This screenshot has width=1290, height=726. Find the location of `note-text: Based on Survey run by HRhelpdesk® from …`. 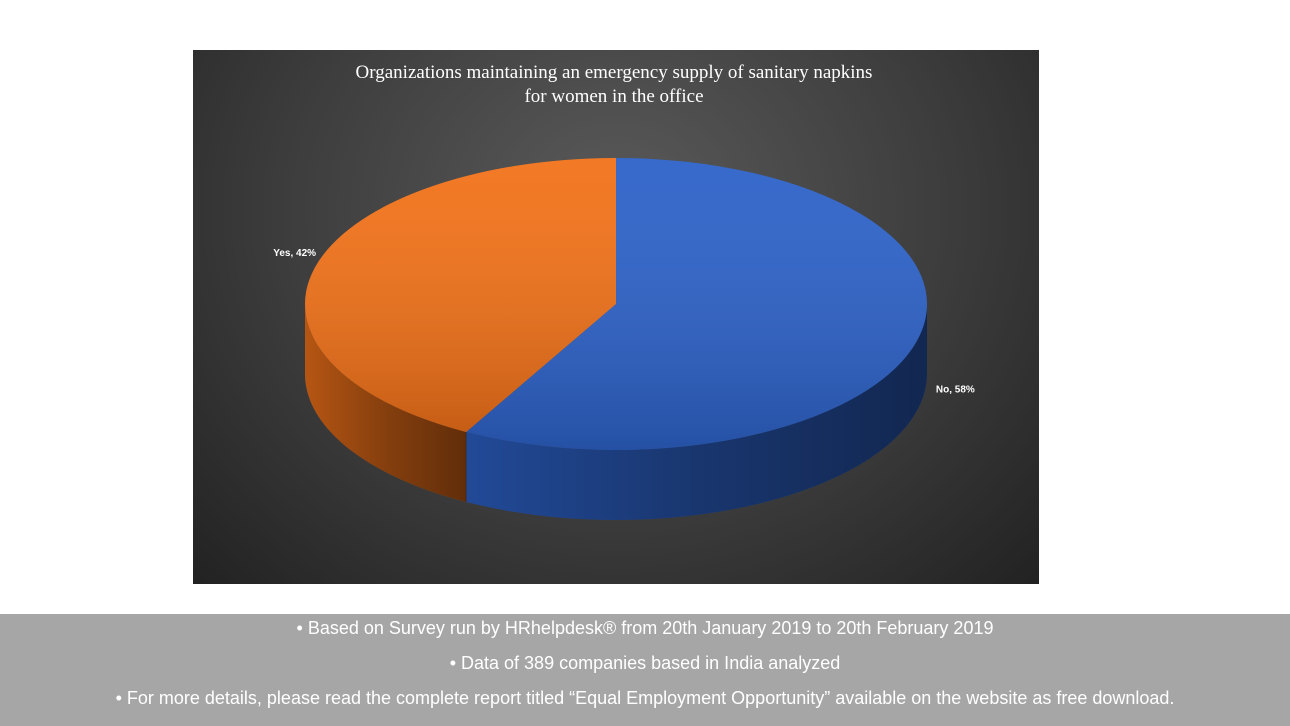

note-text: Based on Survey run by HRhelpdesk® from … is located at coordinates (650, 628).